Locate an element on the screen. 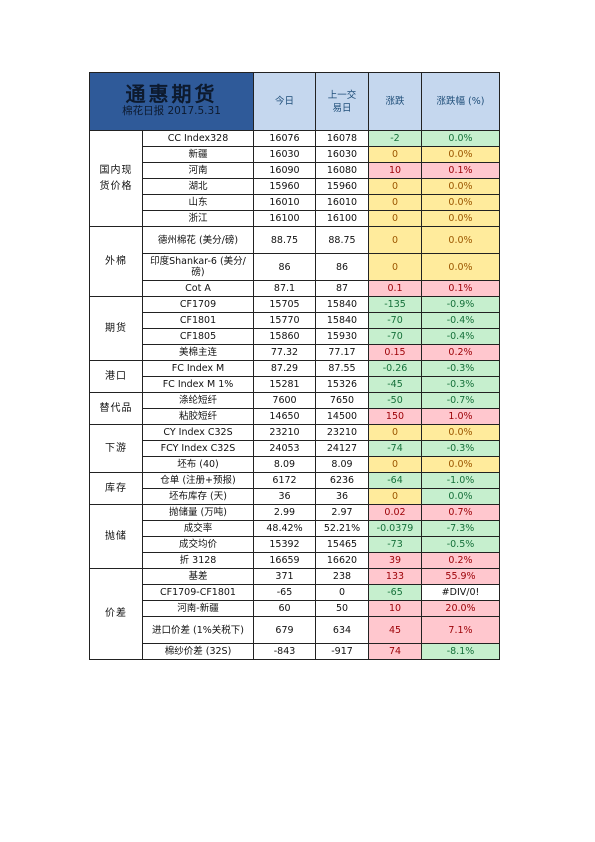  today-value-cell: 86 is located at coordinates (284, 267).